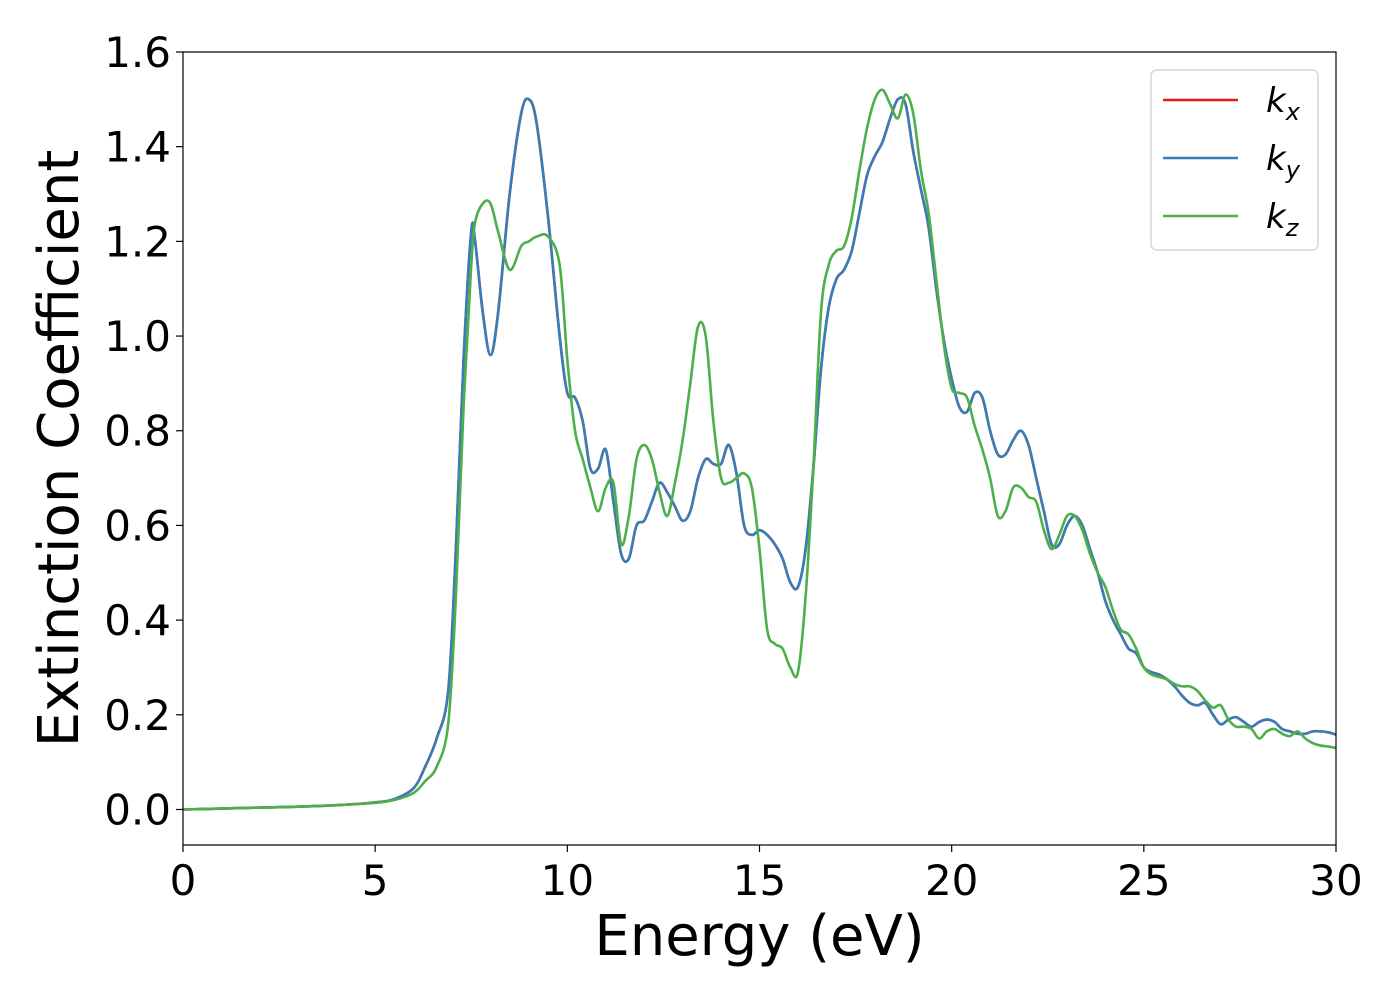 The height and width of the screenshot is (1000, 1400). What do you see at coordinates (1283, 103) in the screenshot?
I see `legend-label-kx: kx` at bounding box center [1283, 103].